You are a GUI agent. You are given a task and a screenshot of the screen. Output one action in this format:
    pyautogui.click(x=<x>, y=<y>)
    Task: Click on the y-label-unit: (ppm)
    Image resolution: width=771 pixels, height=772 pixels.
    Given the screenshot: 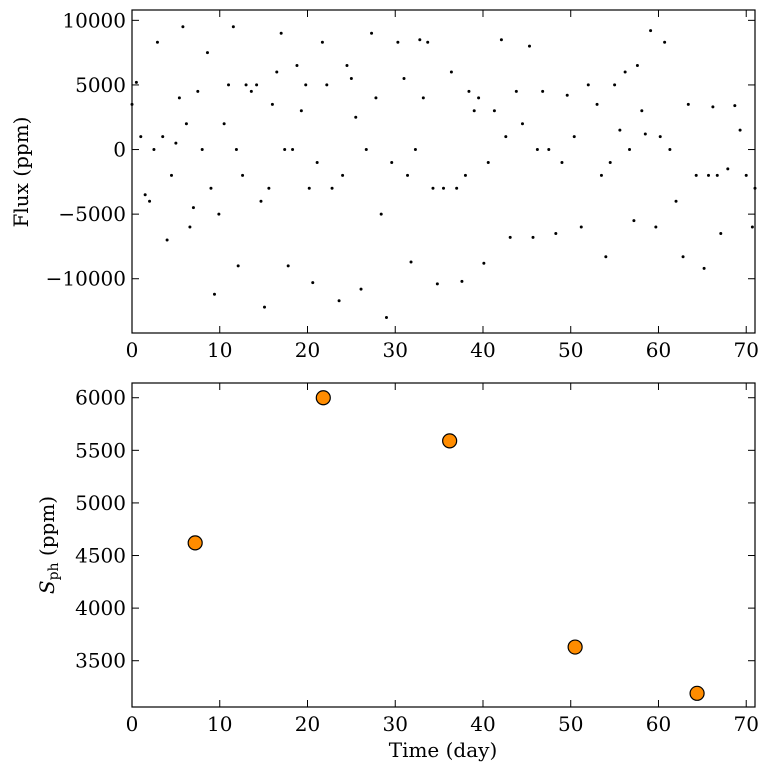 What is the action you would take?
    pyautogui.click(x=47, y=529)
    